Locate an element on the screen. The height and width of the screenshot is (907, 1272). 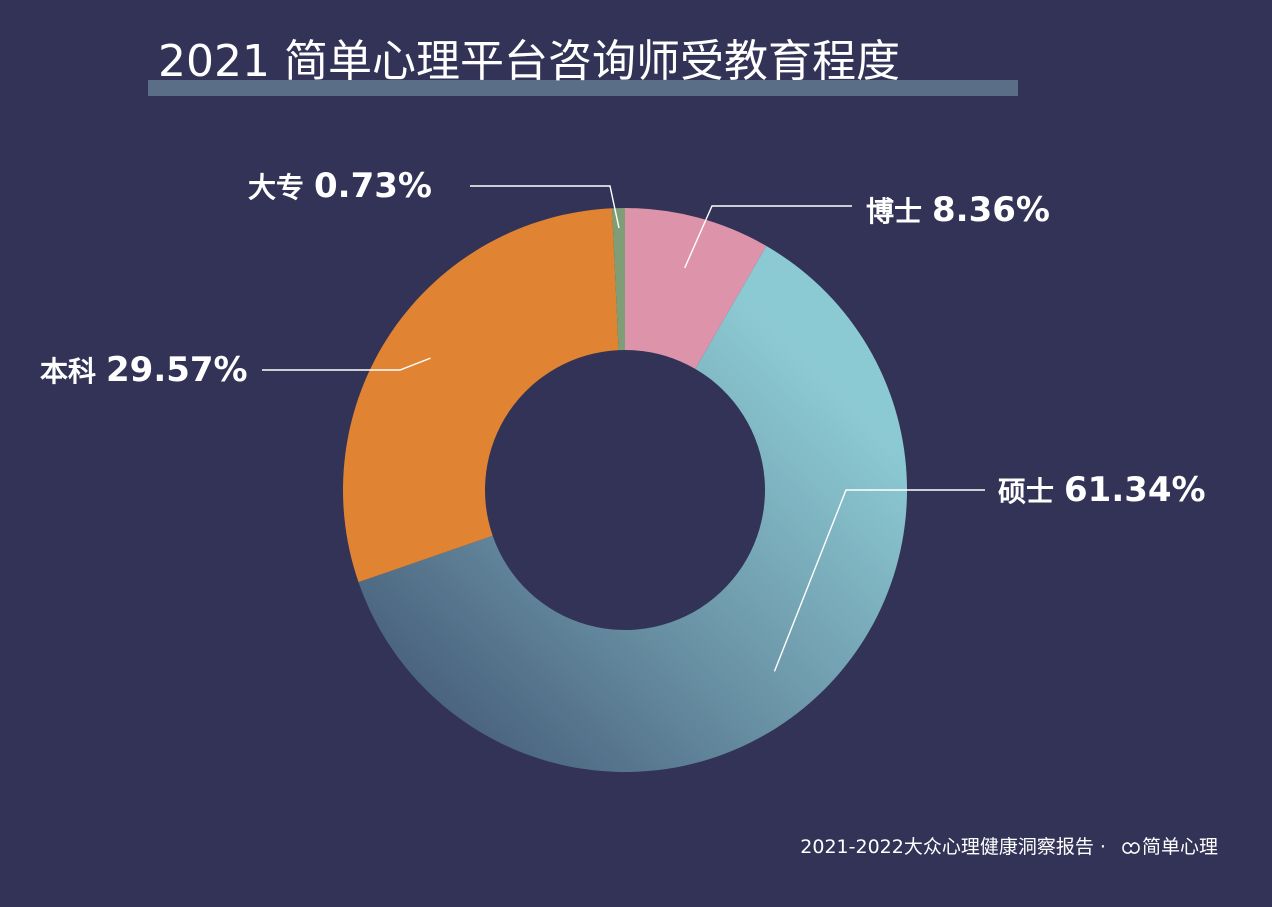
brand-logo-icon is located at coordinates (1131, 847).